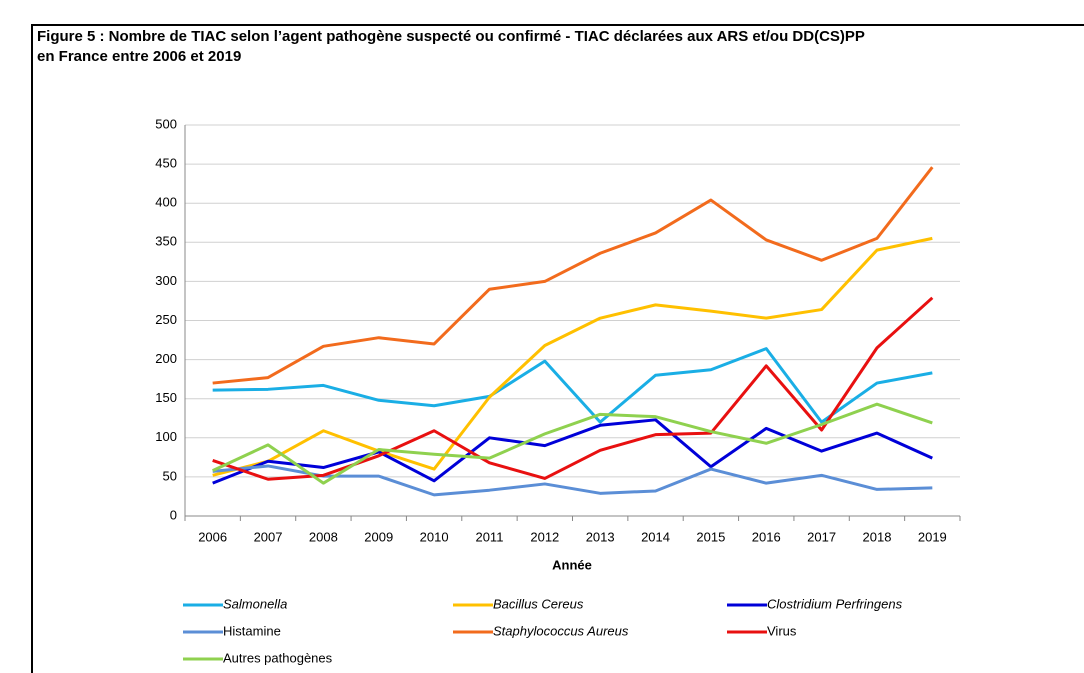  What do you see at coordinates (278, 657) in the screenshot?
I see `legend-label: Autres pathogènes` at bounding box center [278, 657].